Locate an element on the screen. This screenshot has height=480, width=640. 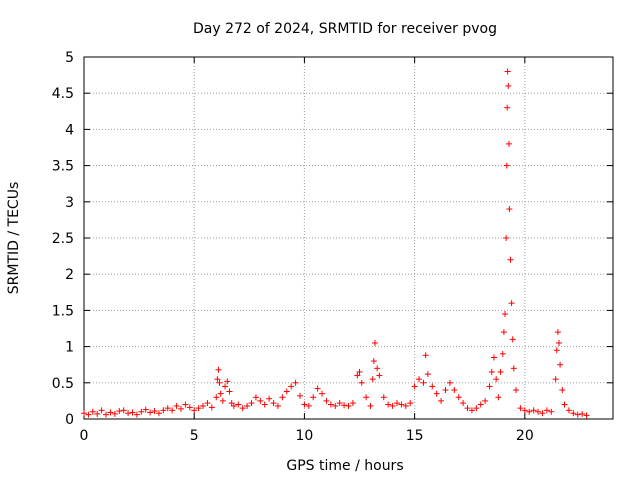
x-tick-labels: 0 5 10 15 20 is located at coordinates (307, 436).